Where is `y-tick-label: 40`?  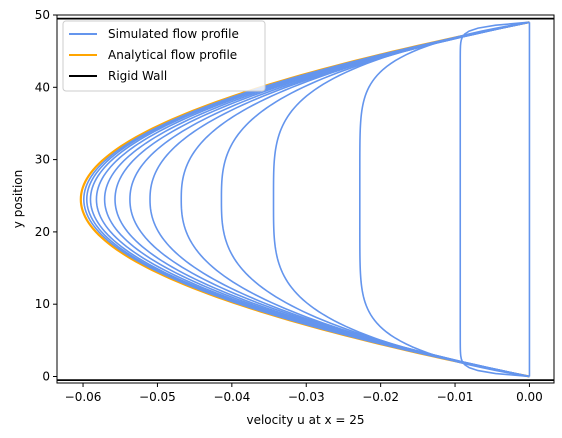
y-tick-label: 40 is located at coordinates (42, 87).